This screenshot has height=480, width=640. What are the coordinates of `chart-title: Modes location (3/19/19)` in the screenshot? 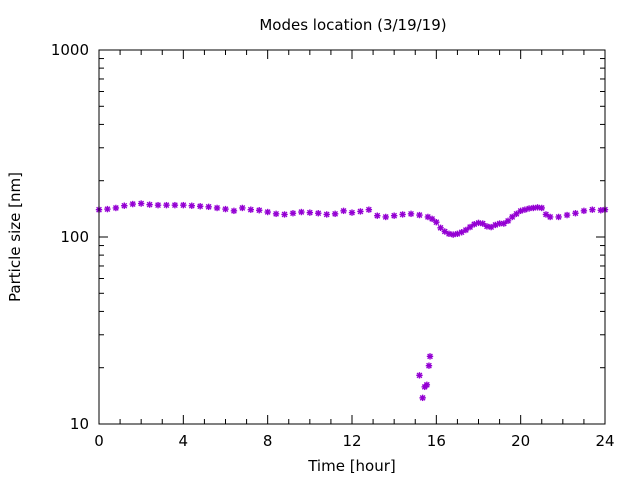 It's located at (352, 25).